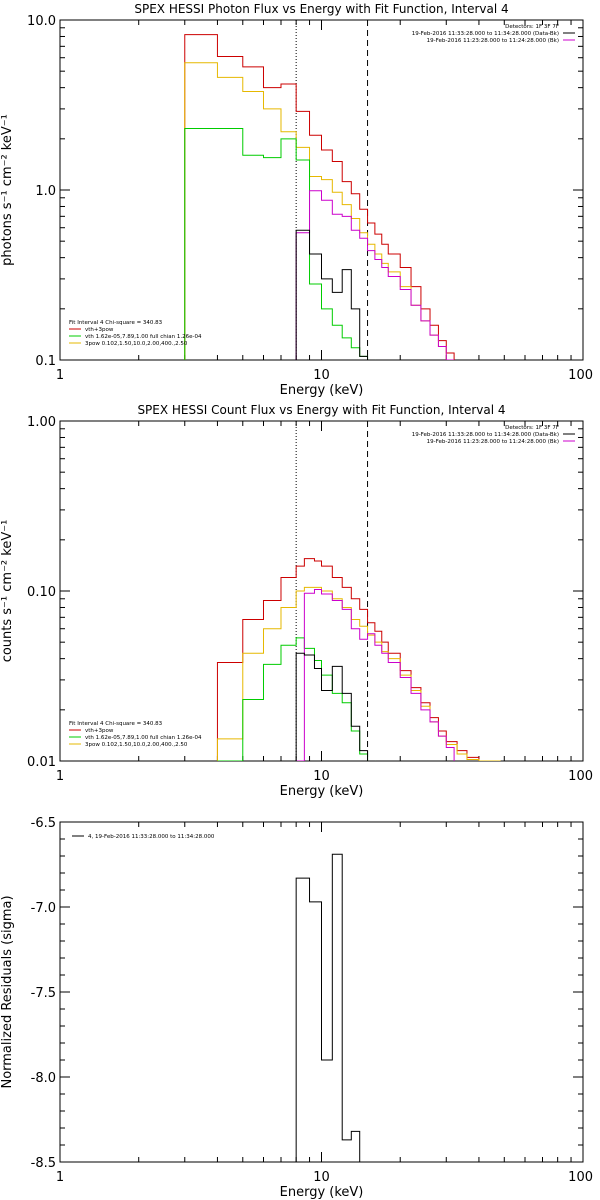  I want to click on y-axis-label: Normalized Residuals (sigma), so click(7, 991).